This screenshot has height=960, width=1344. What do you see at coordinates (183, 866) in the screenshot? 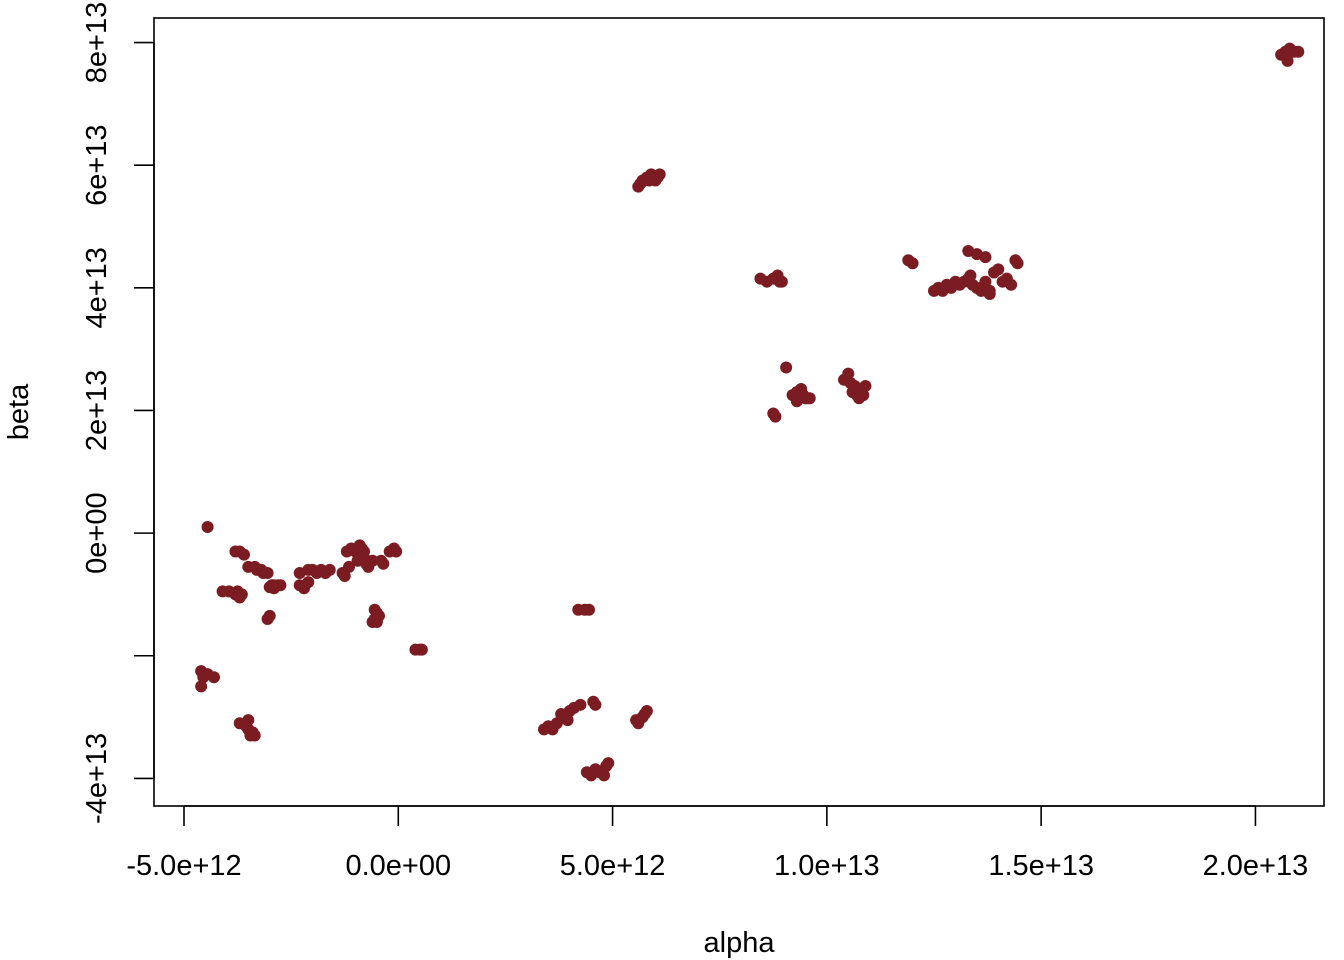
I see `x-tick-label: -5.0e+12` at bounding box center [183, 866].